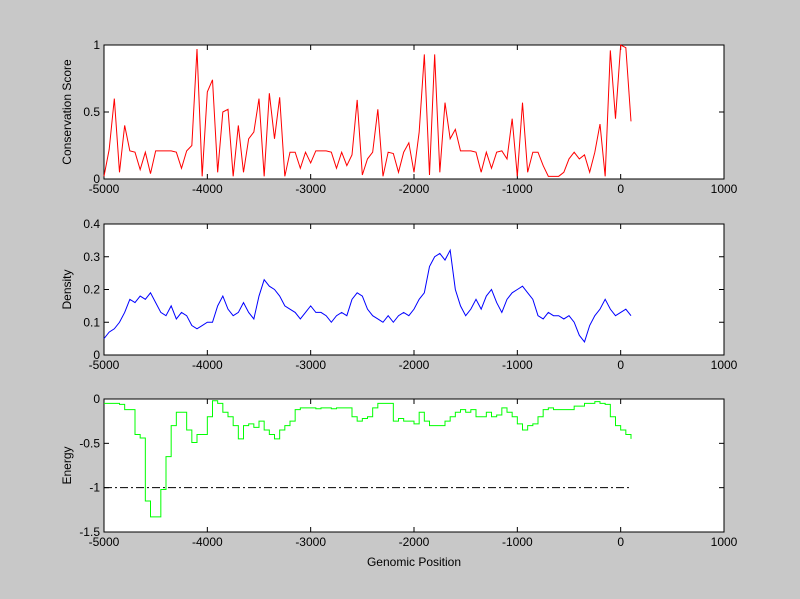 The width and height of the screenshot is (800, 599). I want to click on y-tick-label: -1, so click(94, 488).